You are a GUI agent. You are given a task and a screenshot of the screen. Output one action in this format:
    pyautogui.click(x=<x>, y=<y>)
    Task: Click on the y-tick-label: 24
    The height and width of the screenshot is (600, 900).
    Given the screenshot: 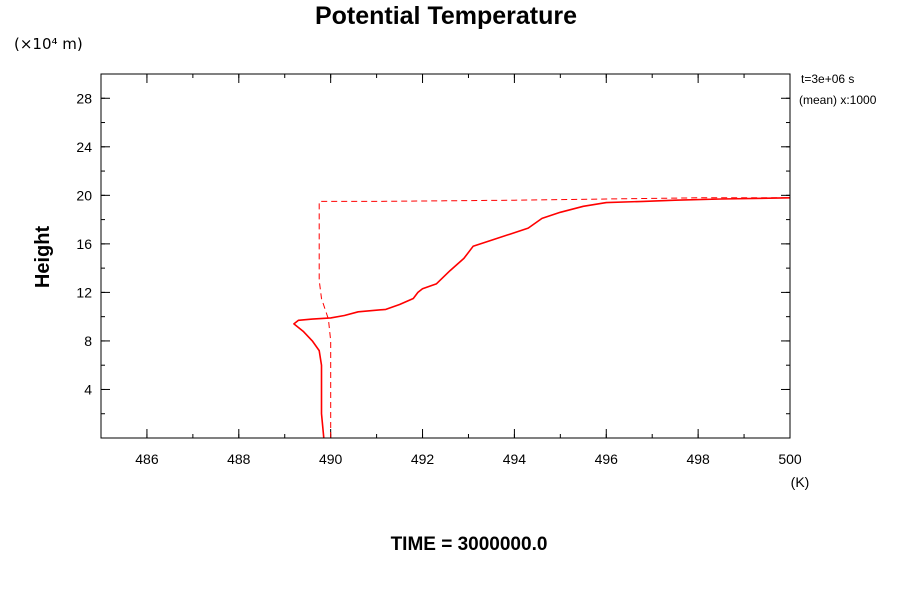 What is the action you would take?
    pyautogui.click(x=84, y=147)
    